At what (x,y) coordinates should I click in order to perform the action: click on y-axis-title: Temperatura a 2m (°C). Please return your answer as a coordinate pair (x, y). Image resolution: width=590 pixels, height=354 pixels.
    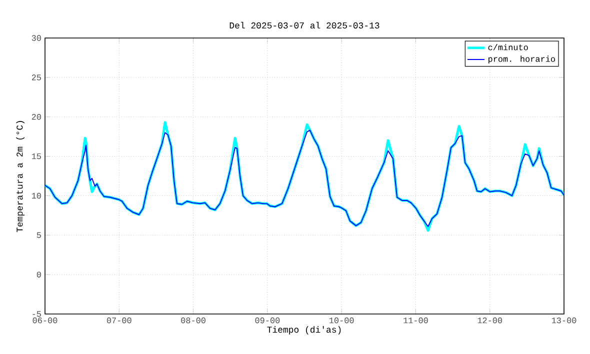
    Looking at the image, I should click on (20, 176).